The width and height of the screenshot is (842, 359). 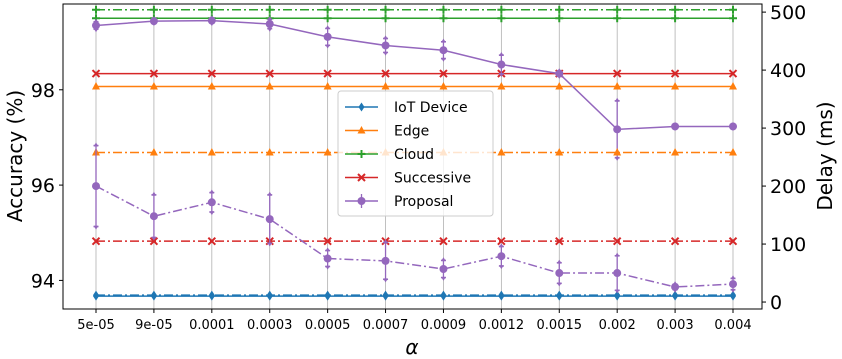 I want to click on y-axis-left-ticks: 94 96 98, so click(x=47, y=186).